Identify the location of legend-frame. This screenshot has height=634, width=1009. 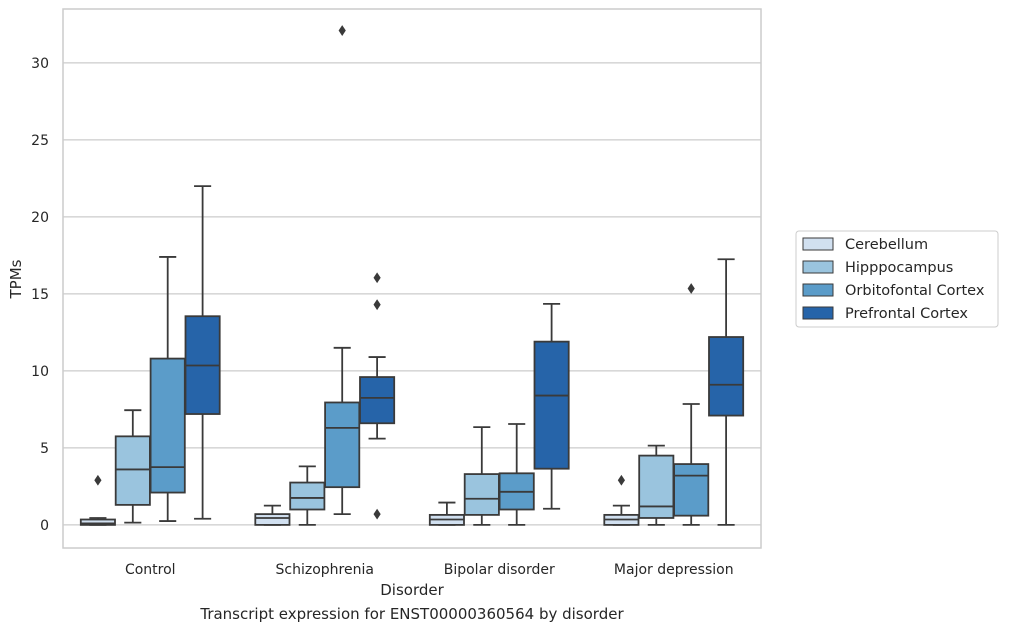
(897, 279).